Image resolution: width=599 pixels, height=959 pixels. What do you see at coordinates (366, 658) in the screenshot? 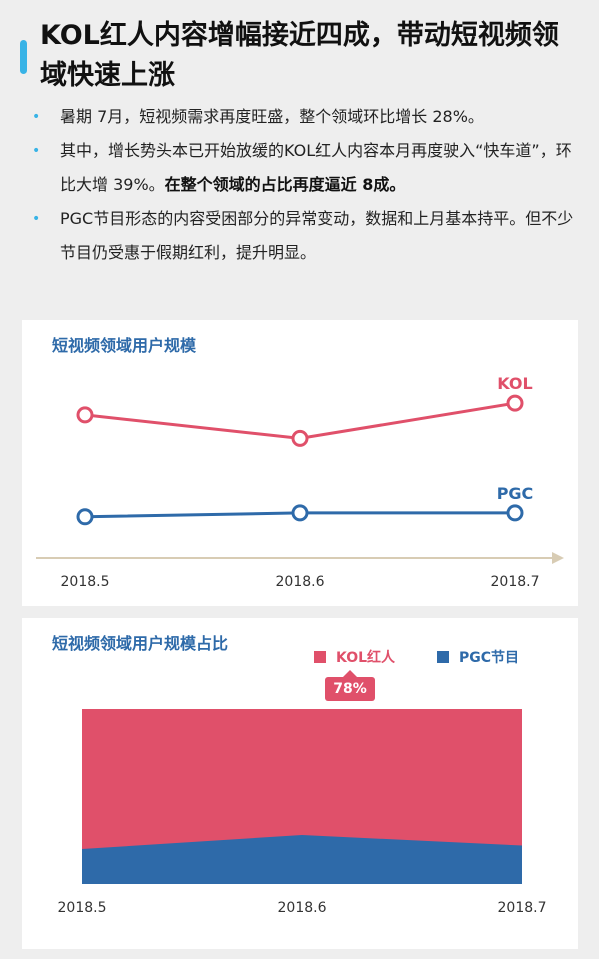
I see `legend-kol-label: KOL红人` at bounding box center [366, 658].